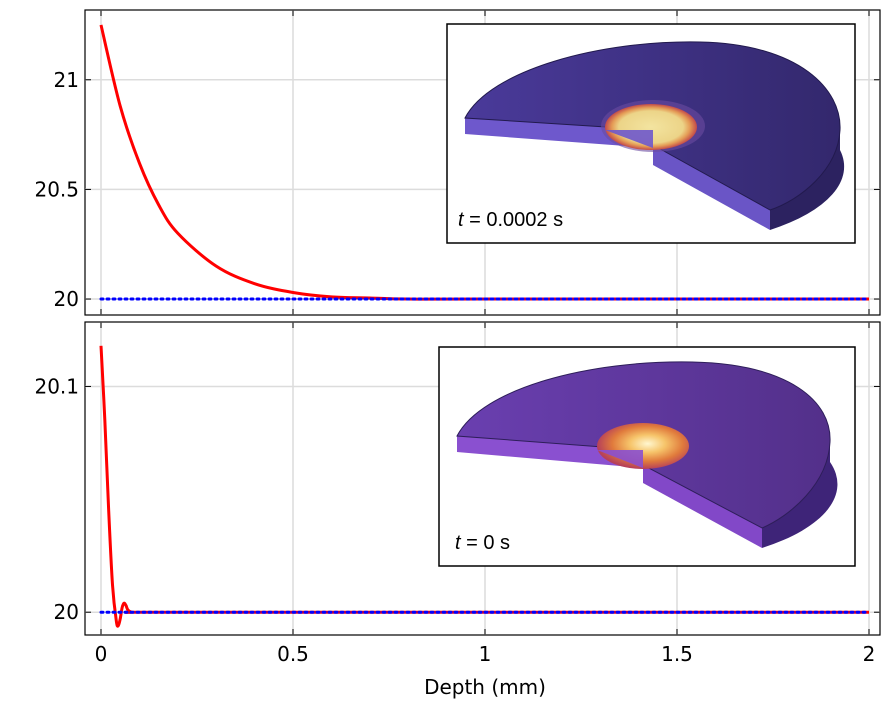 This screenshot has height=708, width=895. What do you see at coordinates (510, 220) in the screenshot?
I see `inset-top-label: t = 0.0002 s` at bounding box center [510, 220].